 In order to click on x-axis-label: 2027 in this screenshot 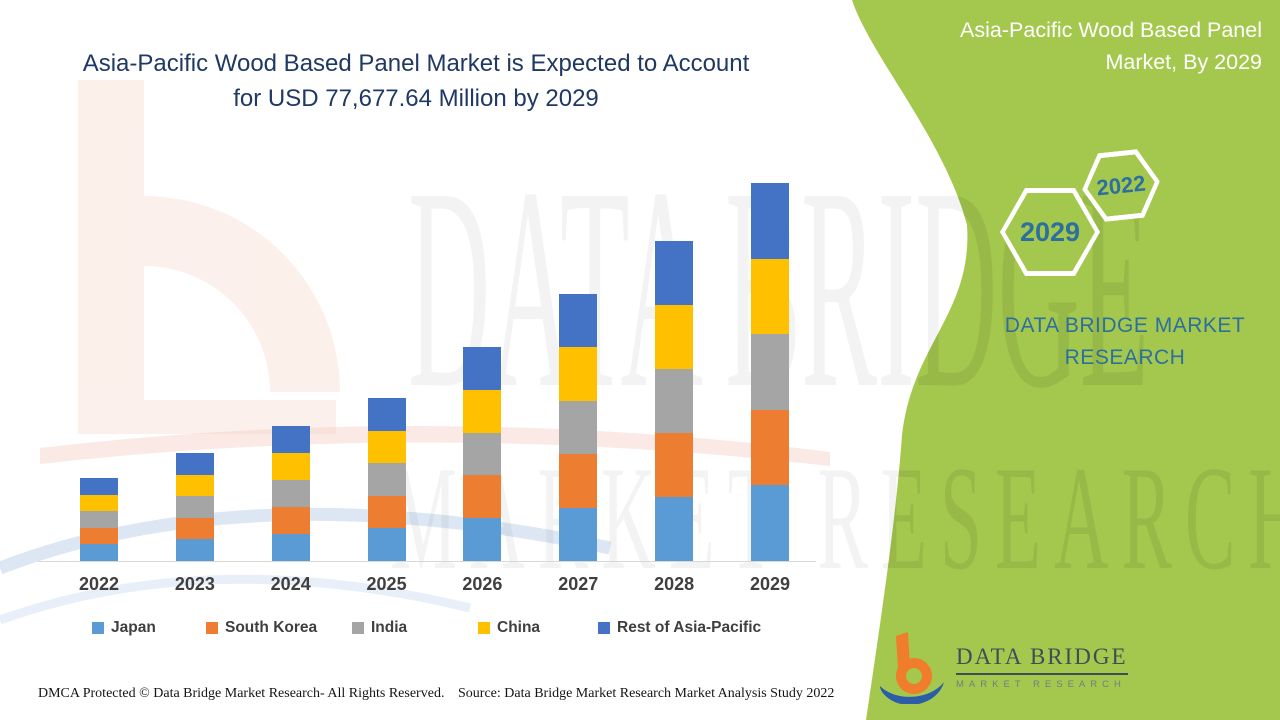, I will do `click(578, 584)`.